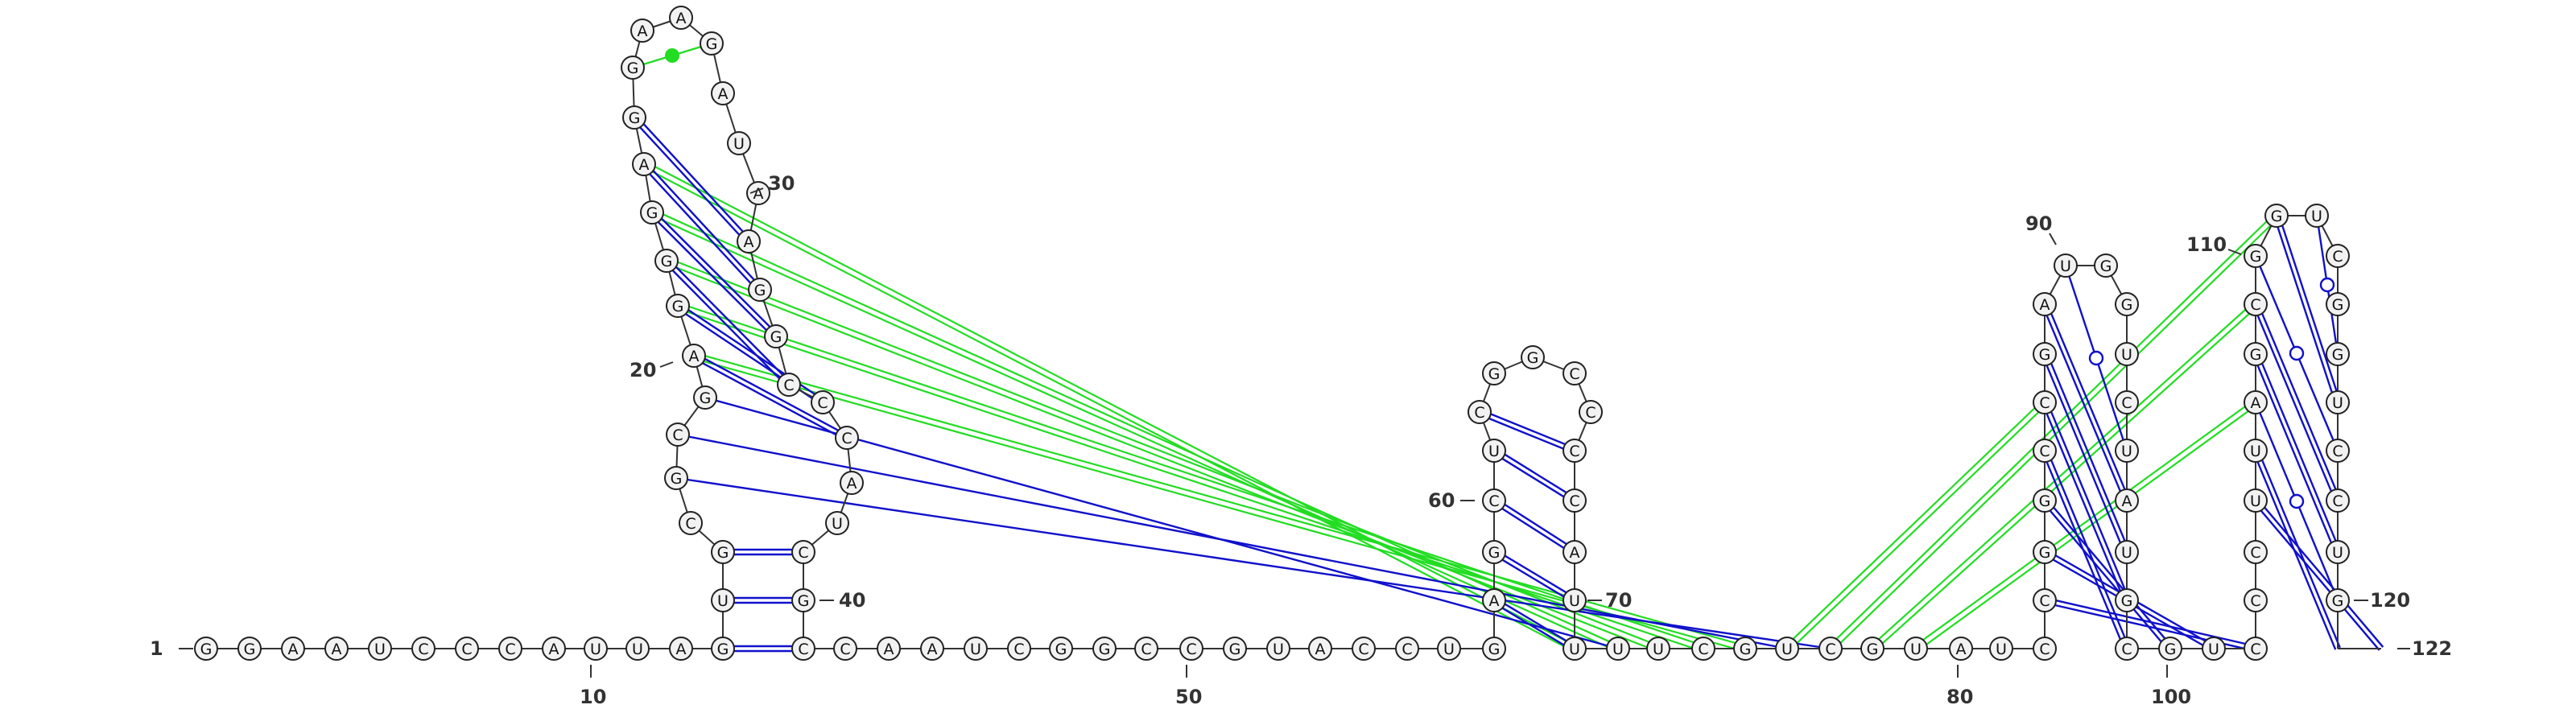 The image size is (2576, 713). I want to click on label-10: 10, so click(593, 697).